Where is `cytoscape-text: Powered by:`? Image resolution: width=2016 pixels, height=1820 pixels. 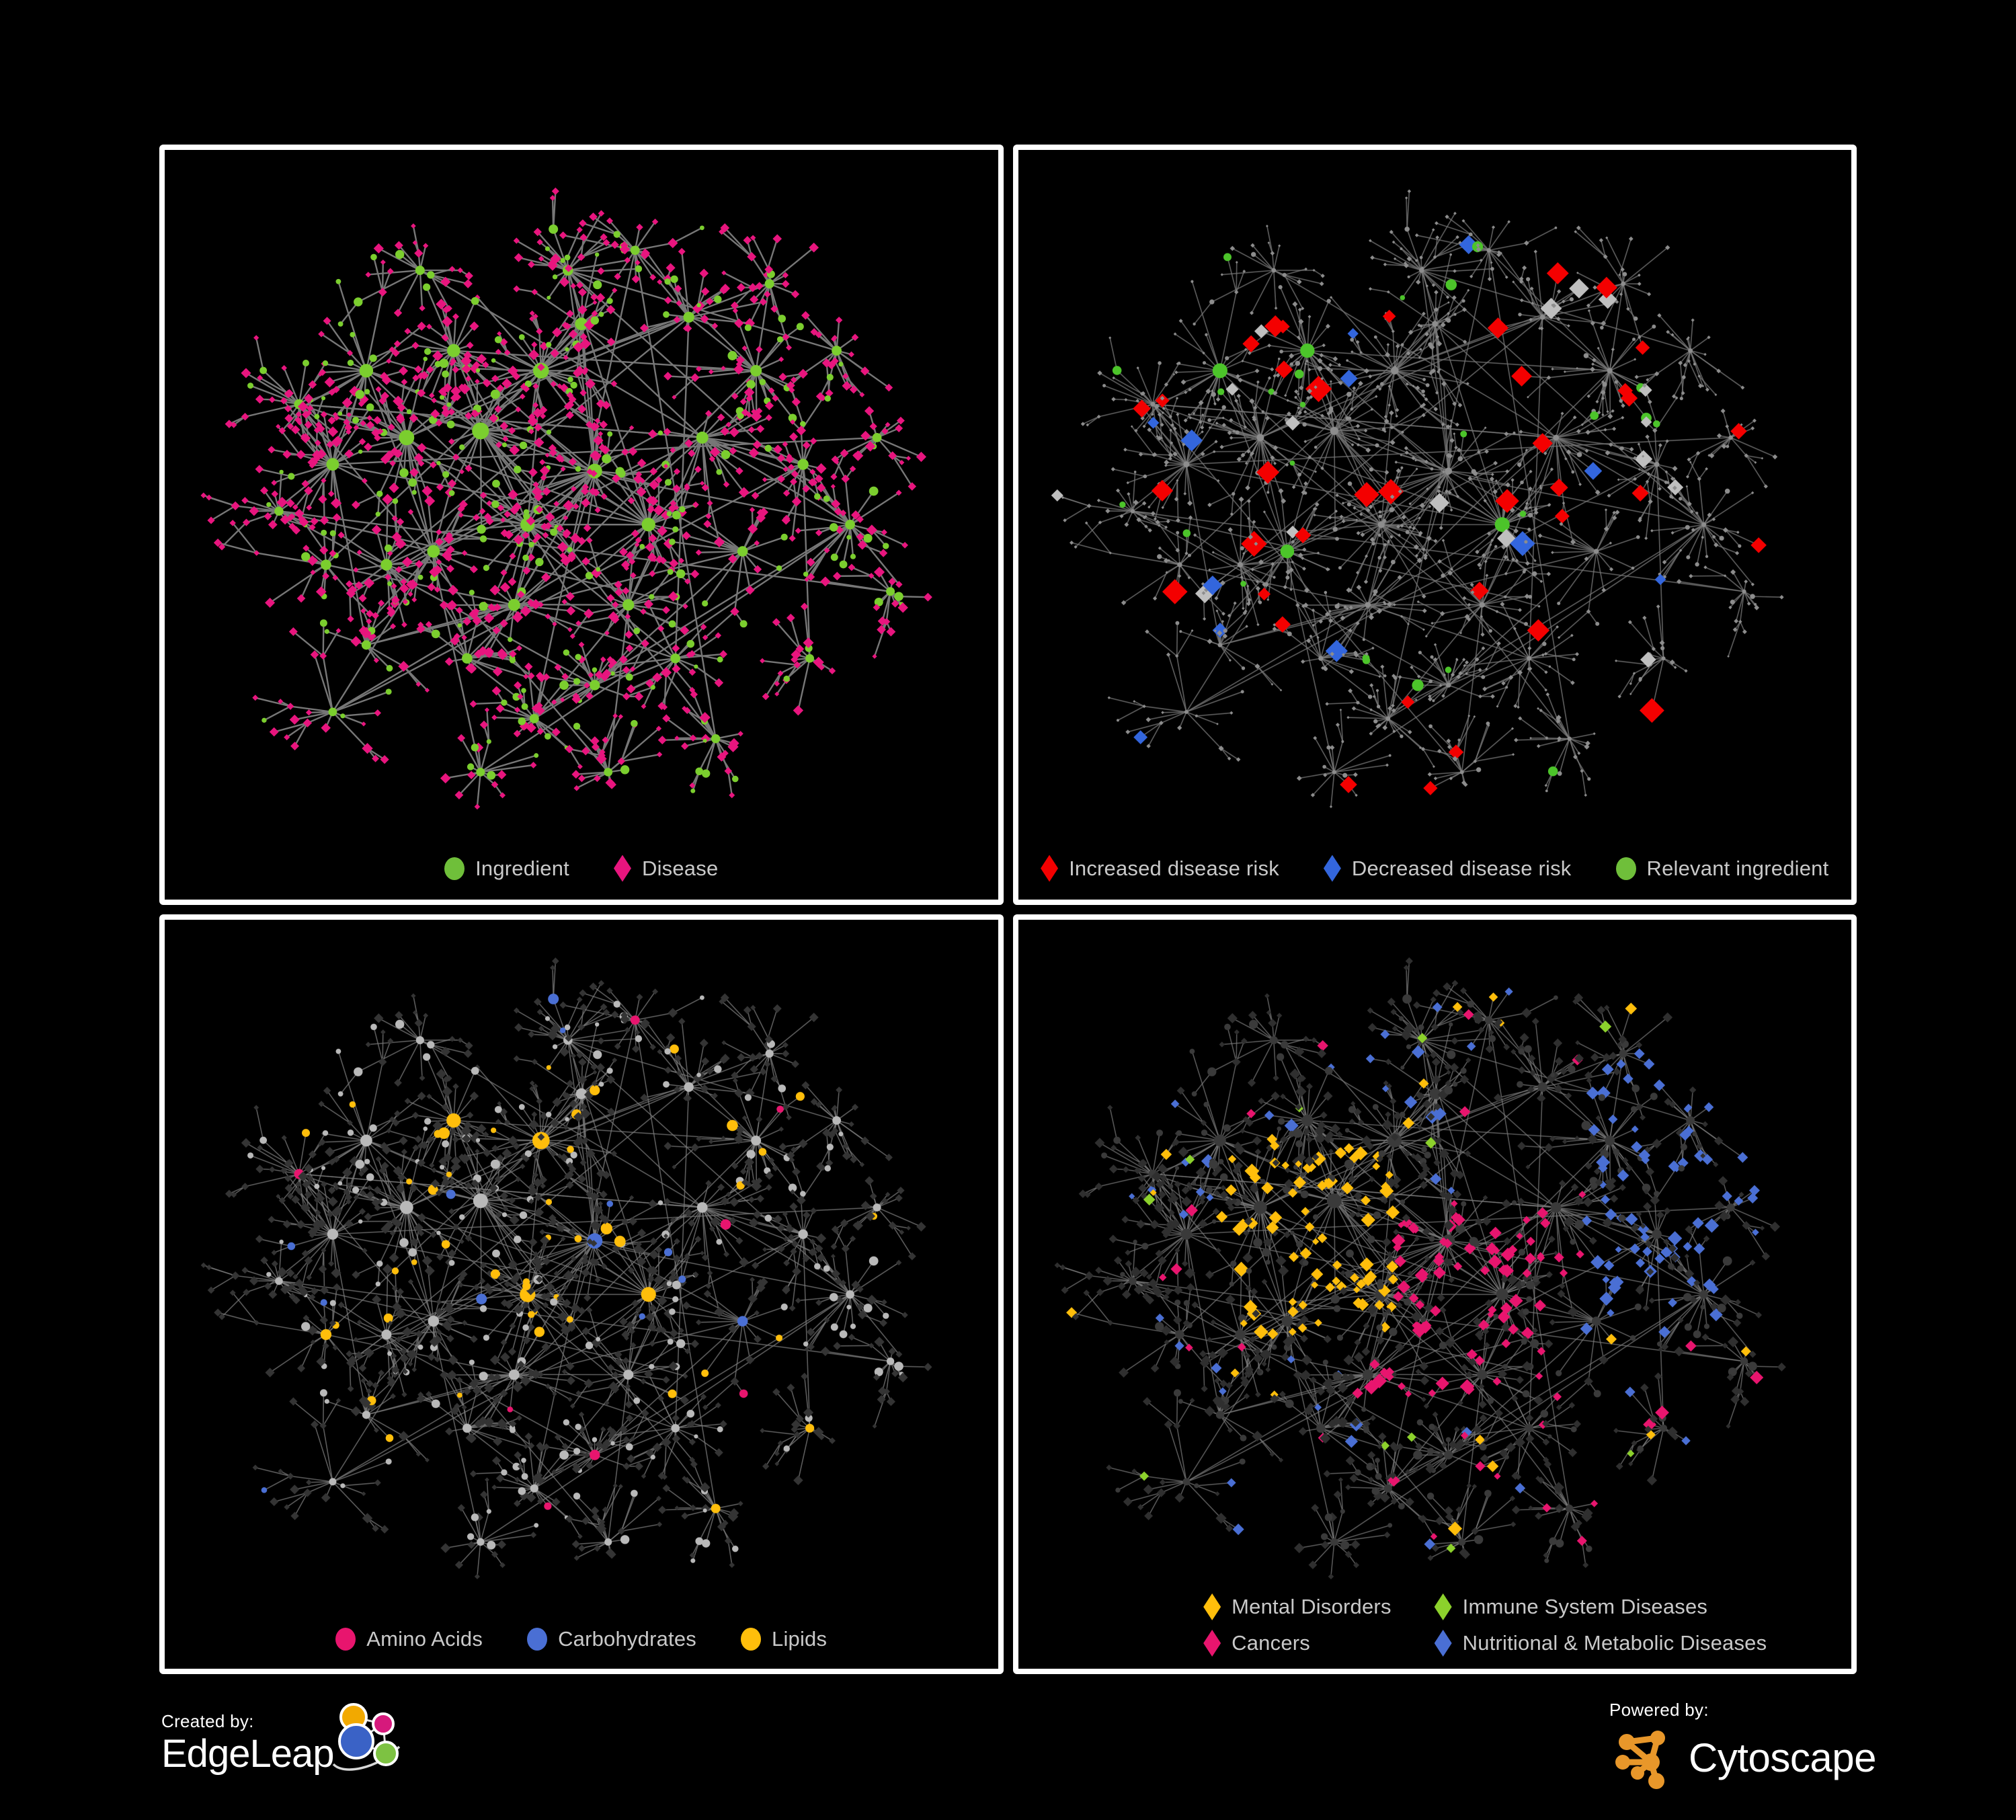 cytoscape-text: Powered by: is located at coordinates (1742, 1746).